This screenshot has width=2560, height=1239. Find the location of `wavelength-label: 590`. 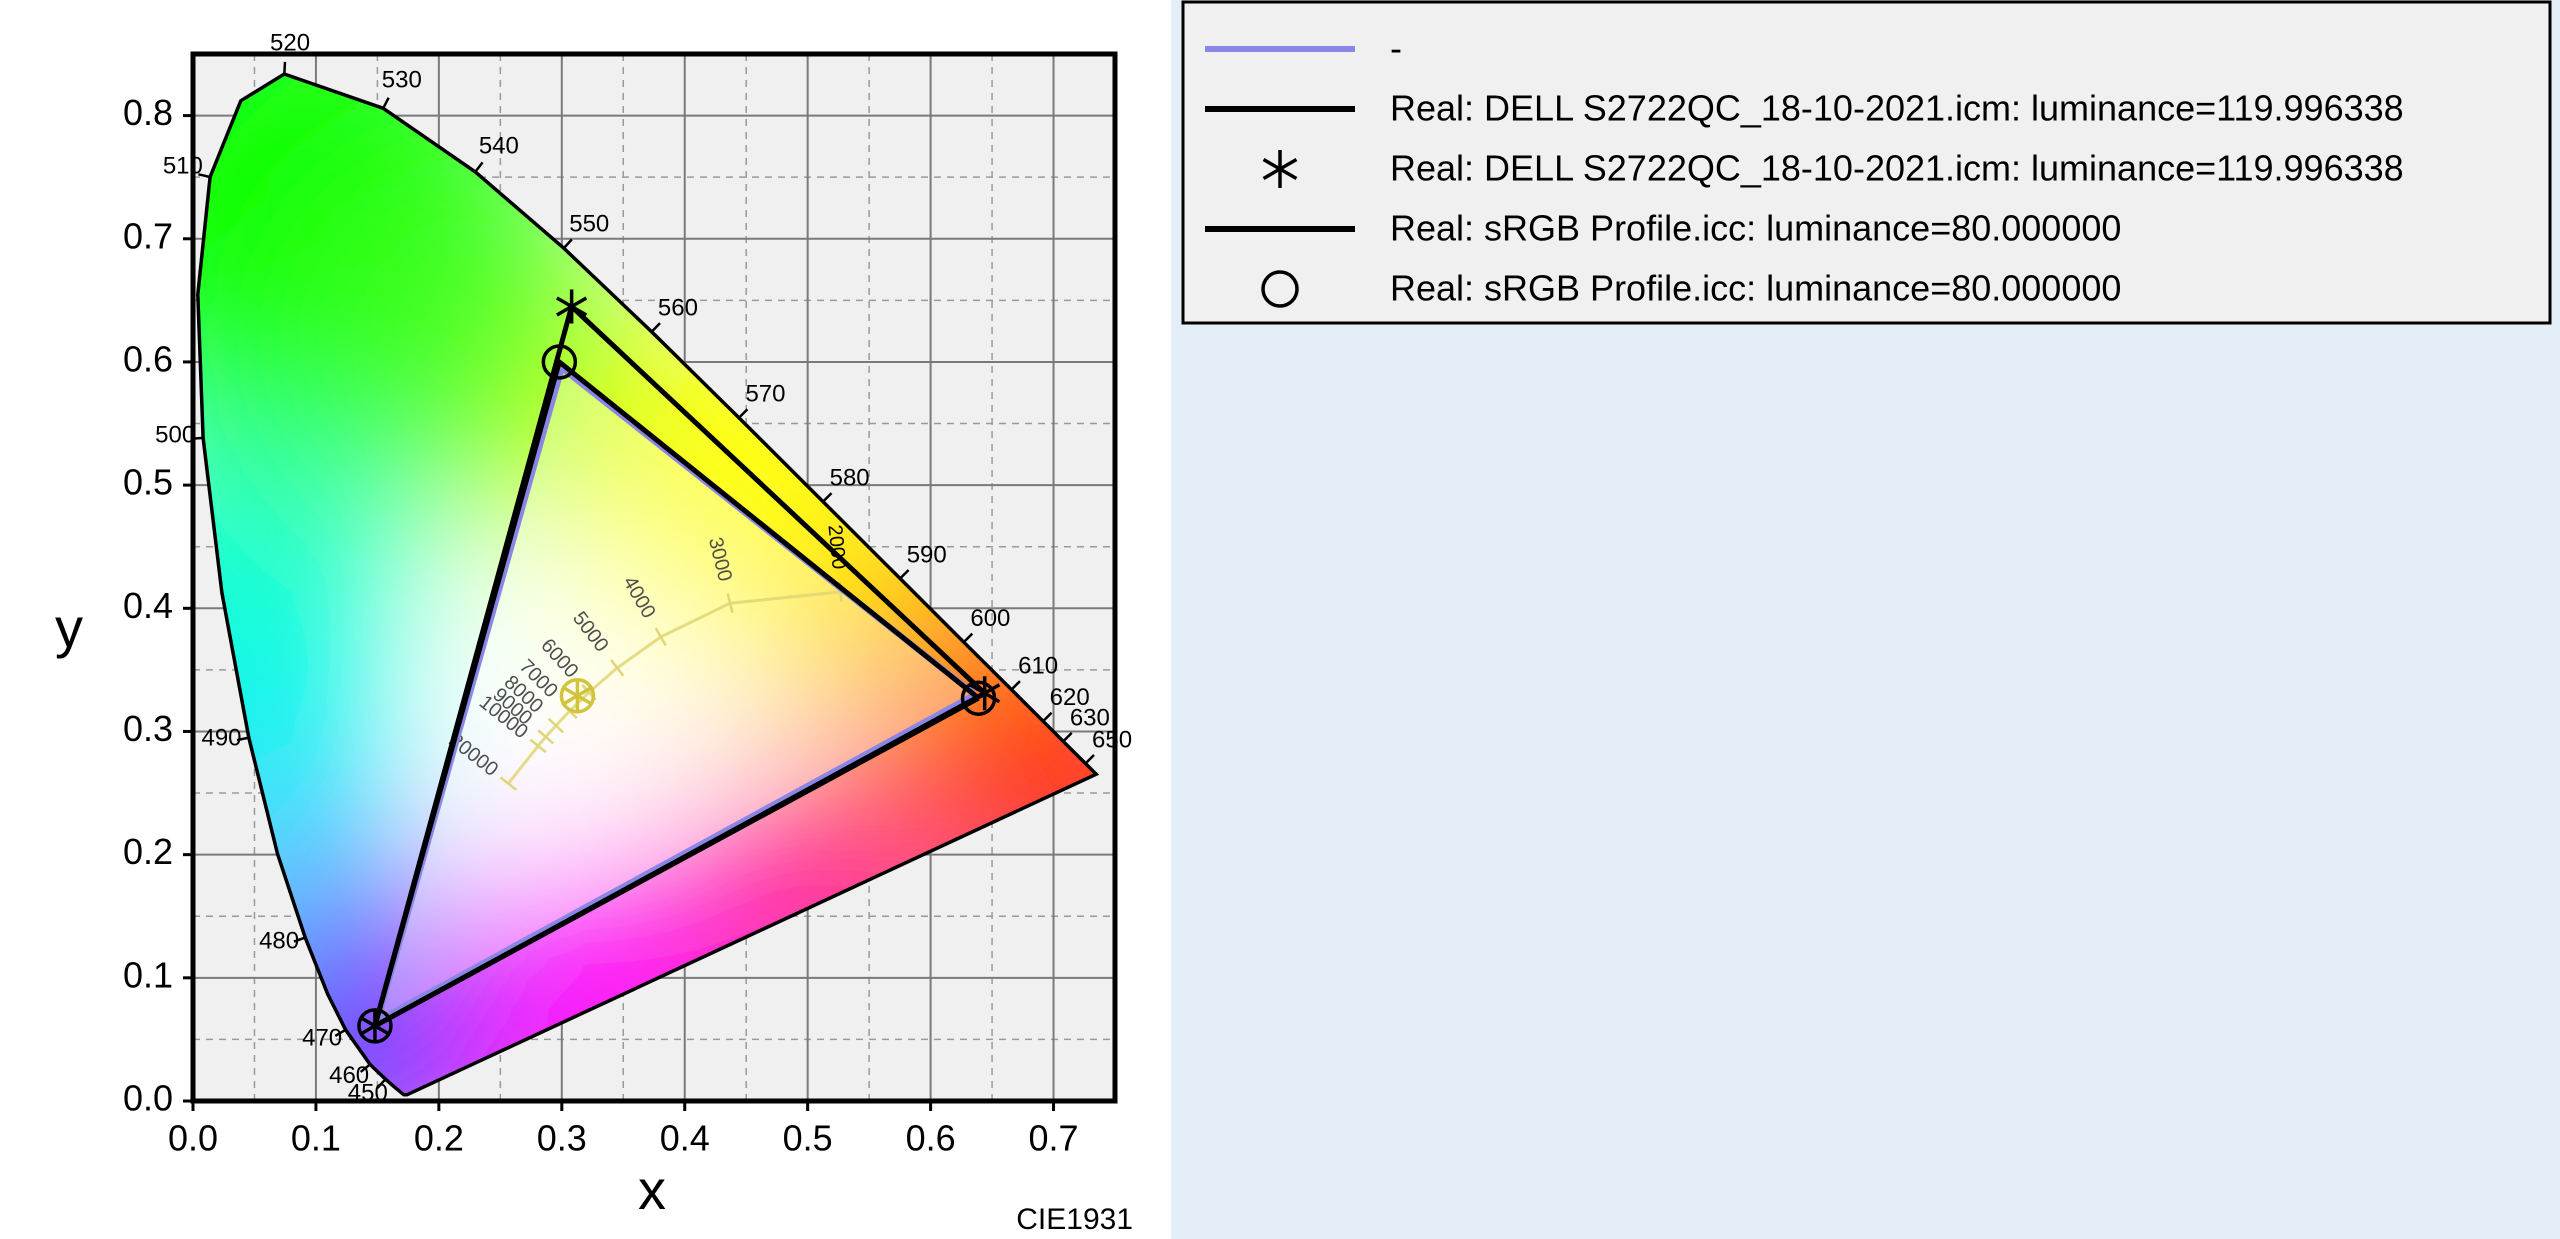

wavelength-label: 590 is located at coordinates (927, 554).